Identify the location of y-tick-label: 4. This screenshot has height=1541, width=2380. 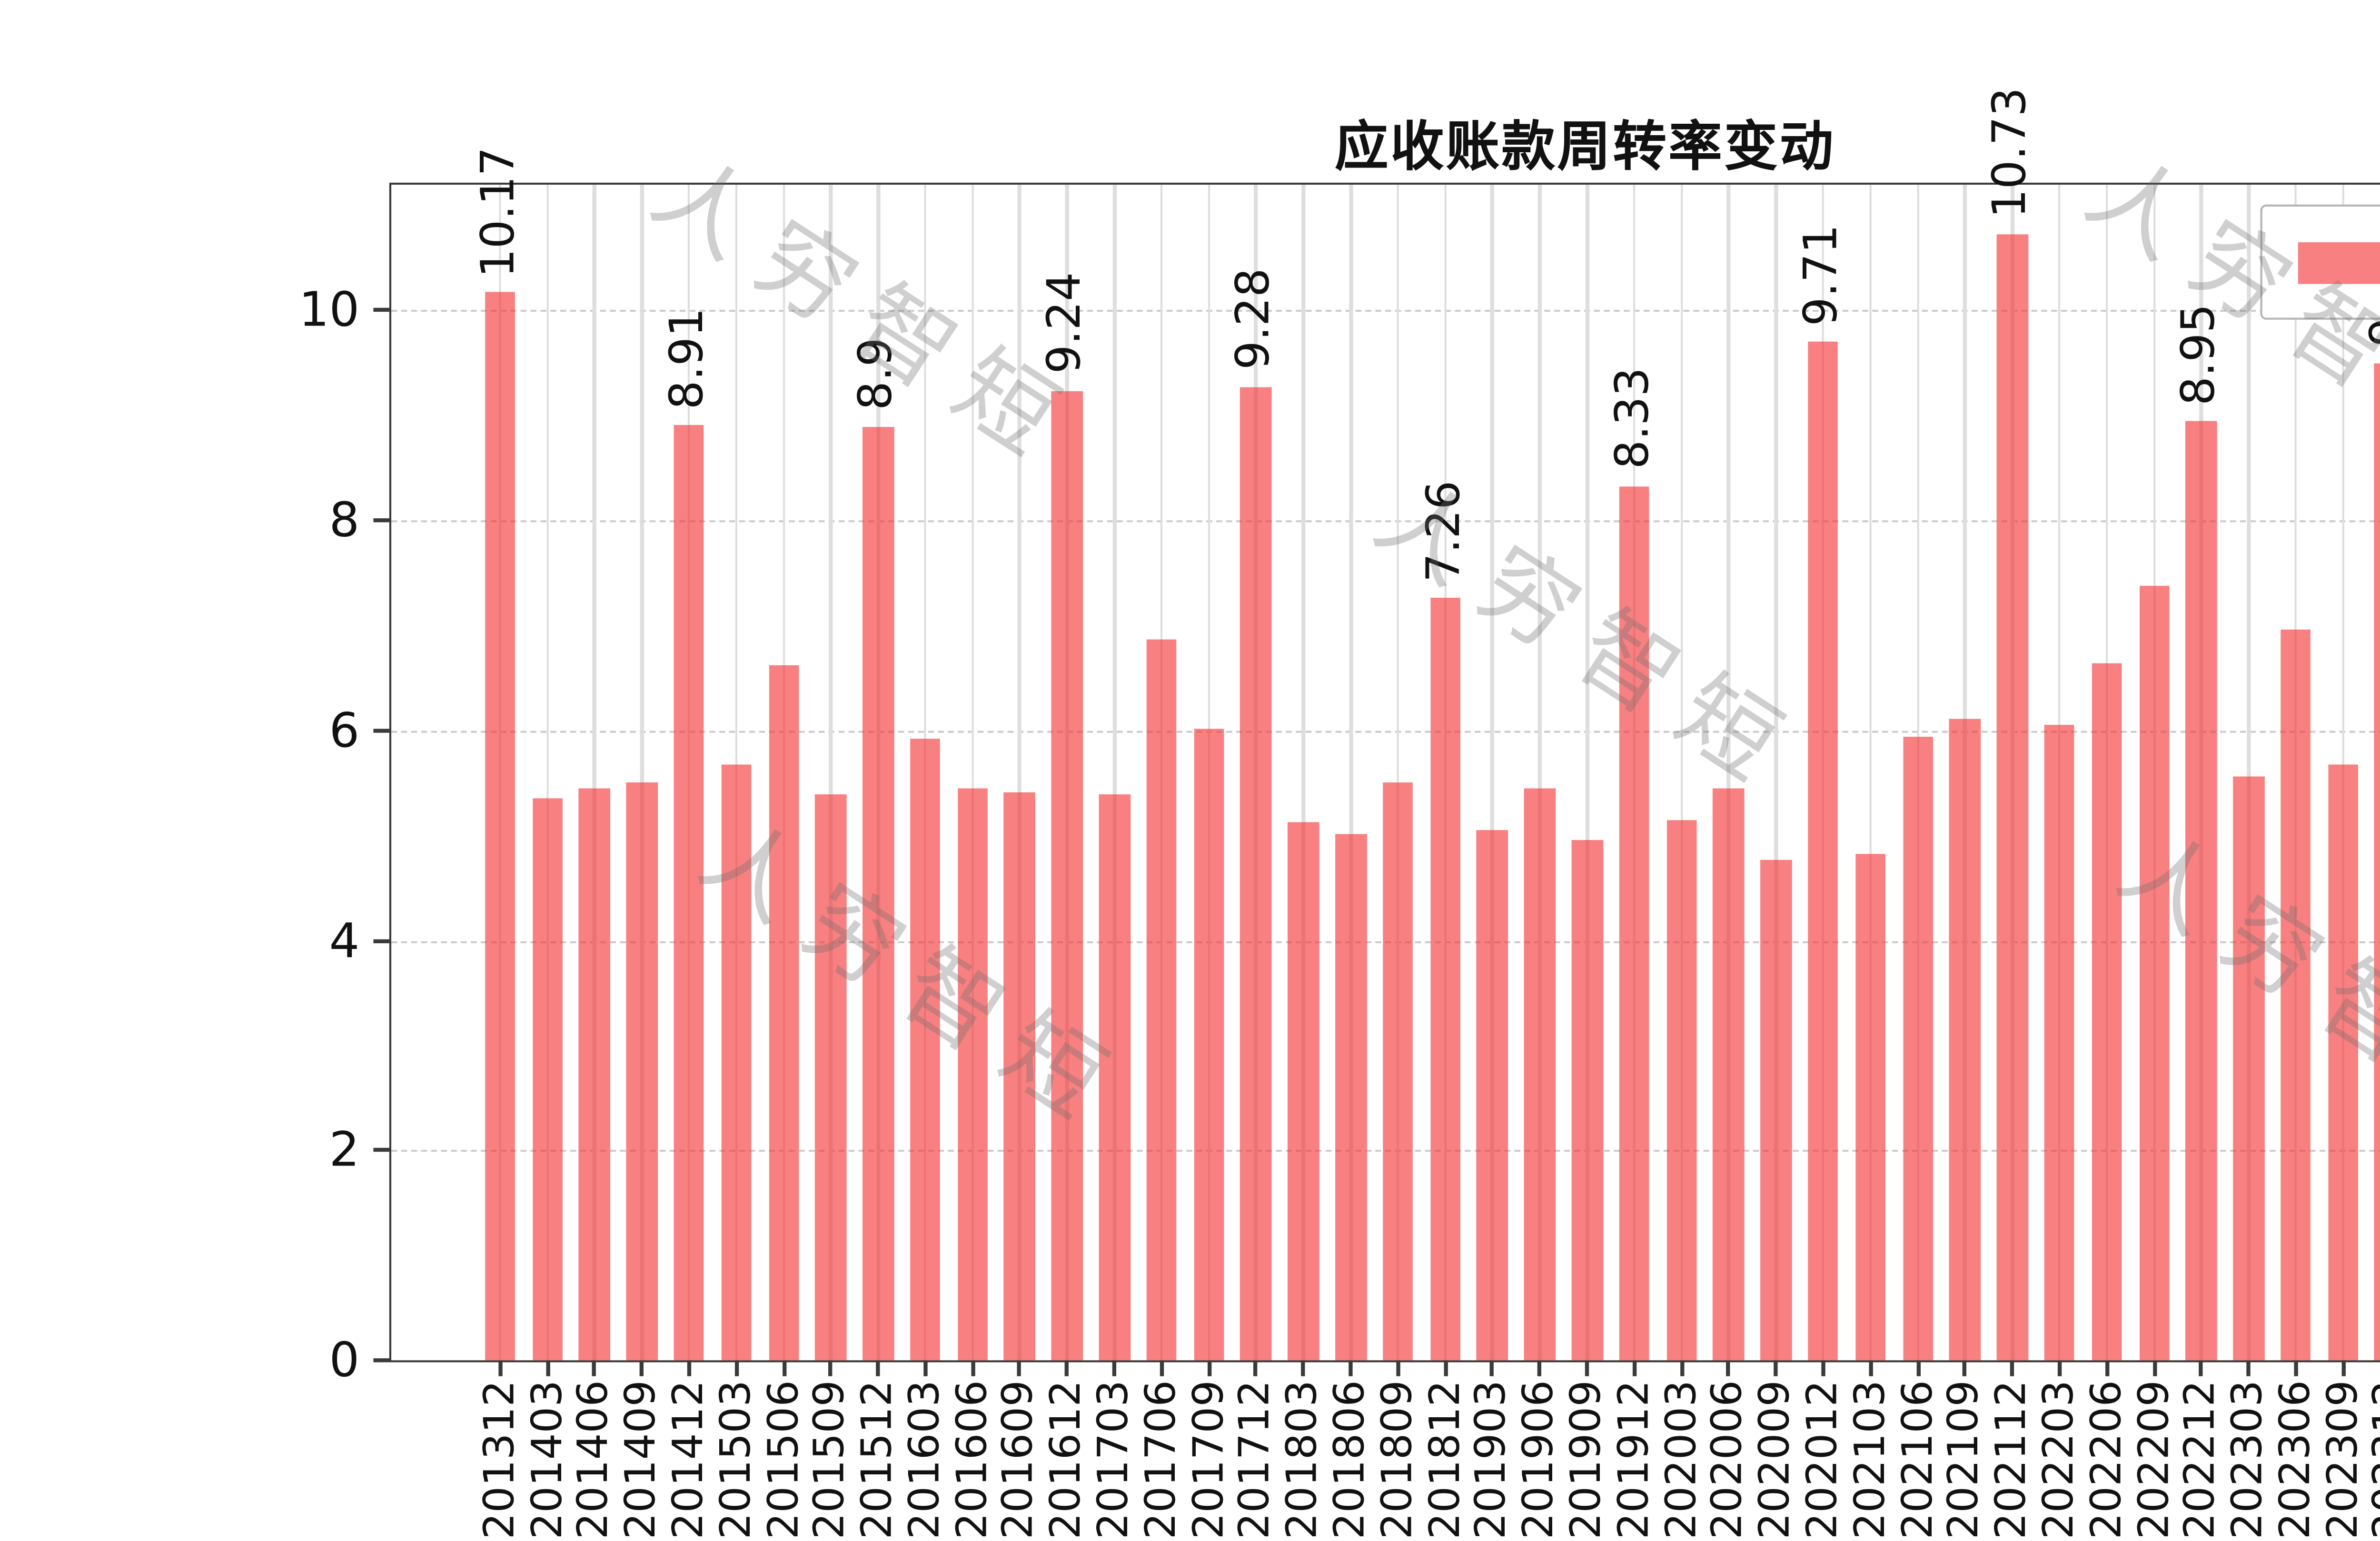
(344, 940).